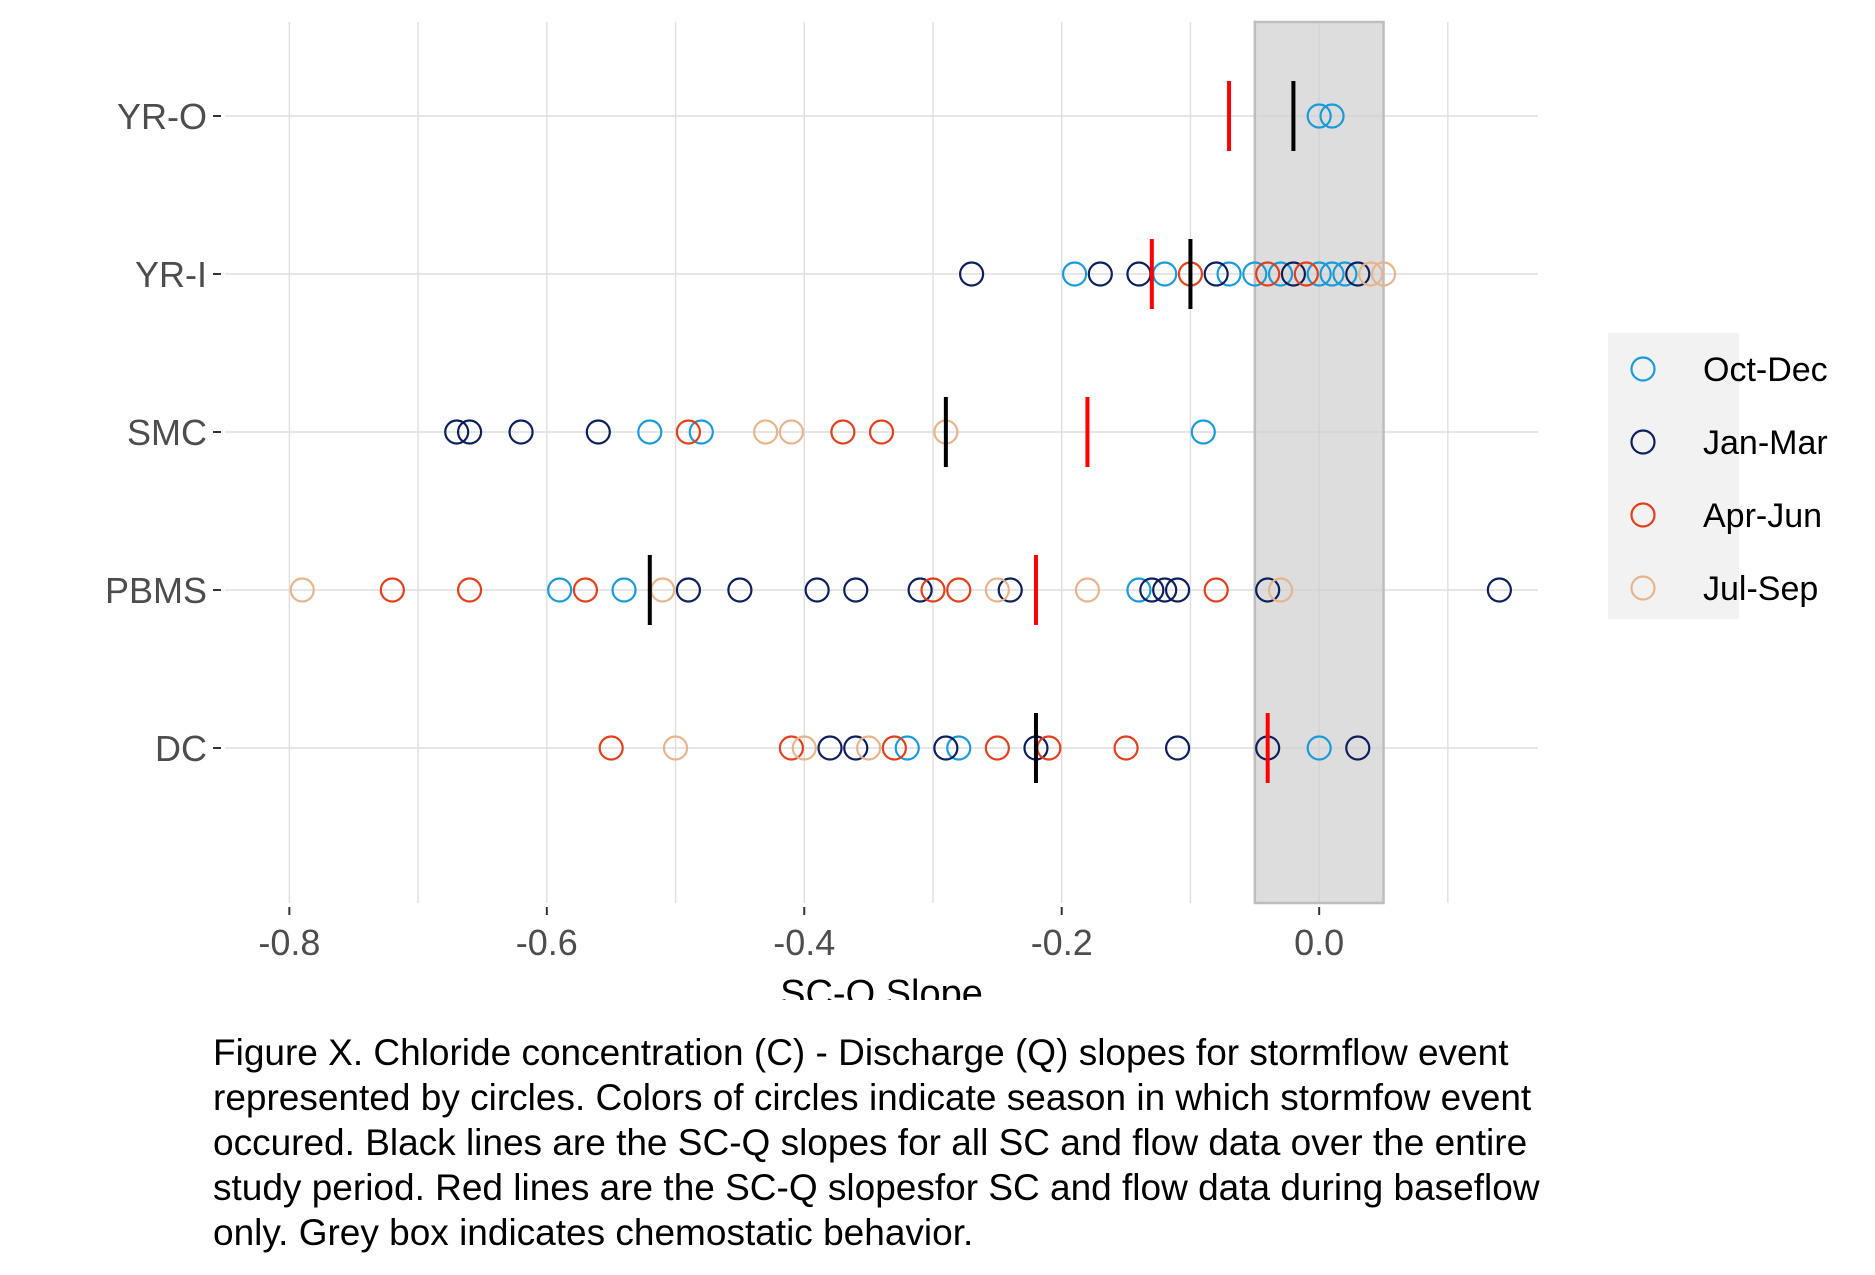 The height and width of the screenshot is (1275, 1875). I want to click on x-tick-label: -0.6, so click(547, 942).